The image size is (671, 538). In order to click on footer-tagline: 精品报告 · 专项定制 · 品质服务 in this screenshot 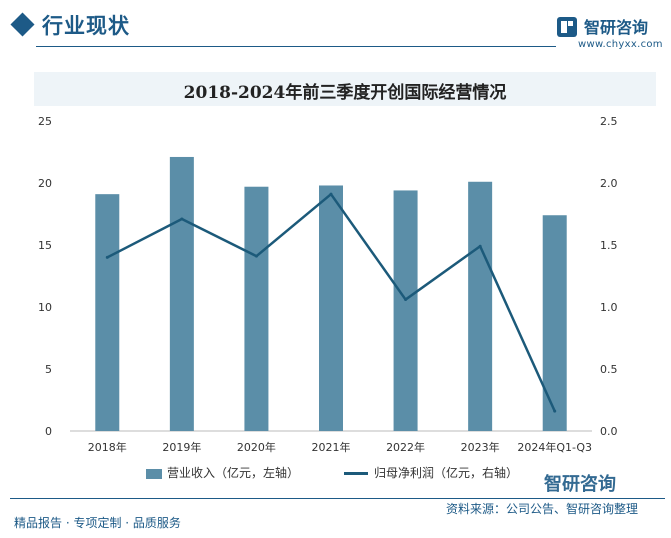, I will do `click(97, 523)`.